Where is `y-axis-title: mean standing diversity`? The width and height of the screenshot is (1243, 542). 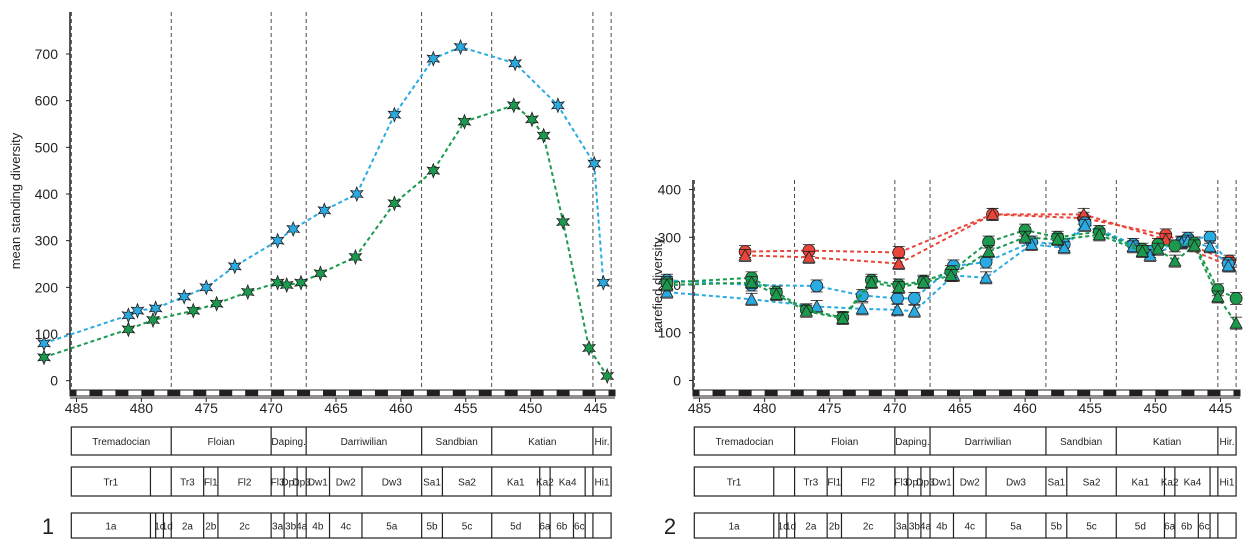
y-axis-title: mean standing diversity is located at coordinates (15, 200).